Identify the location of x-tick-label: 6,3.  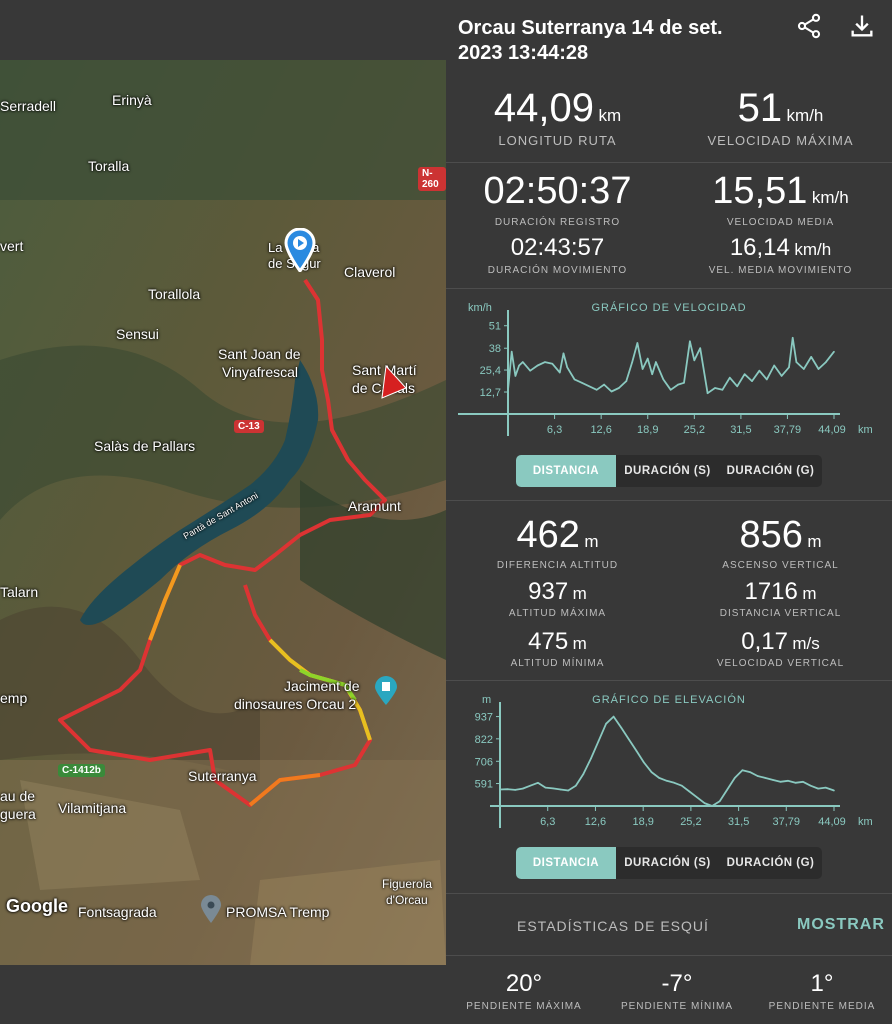
(554, 430).